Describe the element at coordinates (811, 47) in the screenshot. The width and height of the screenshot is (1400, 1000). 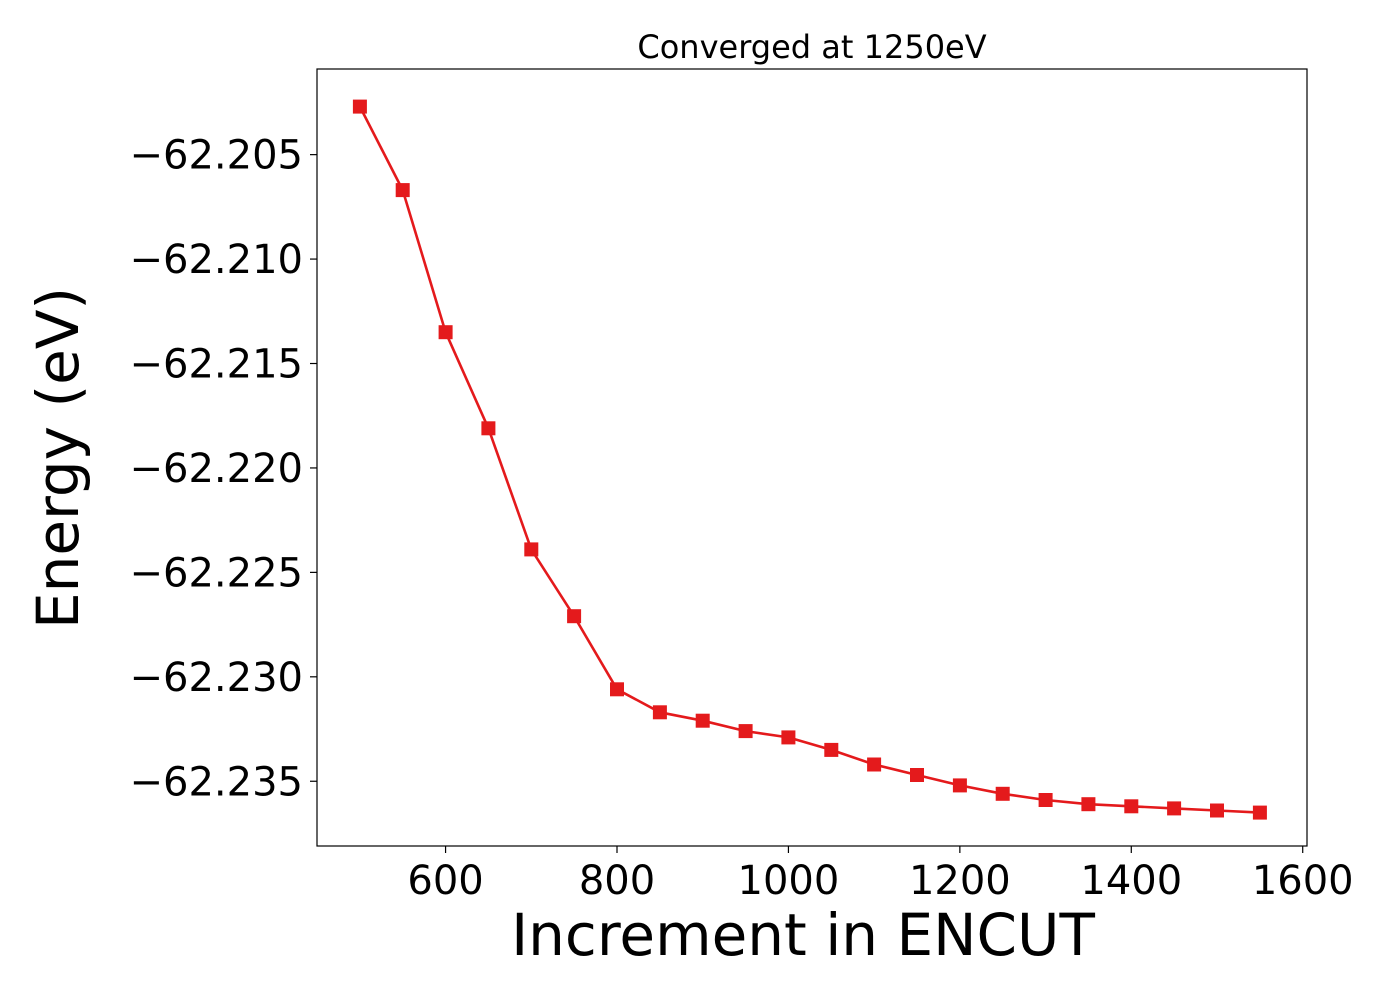
I see `chart-title: Converged at 1250eV` at that location.